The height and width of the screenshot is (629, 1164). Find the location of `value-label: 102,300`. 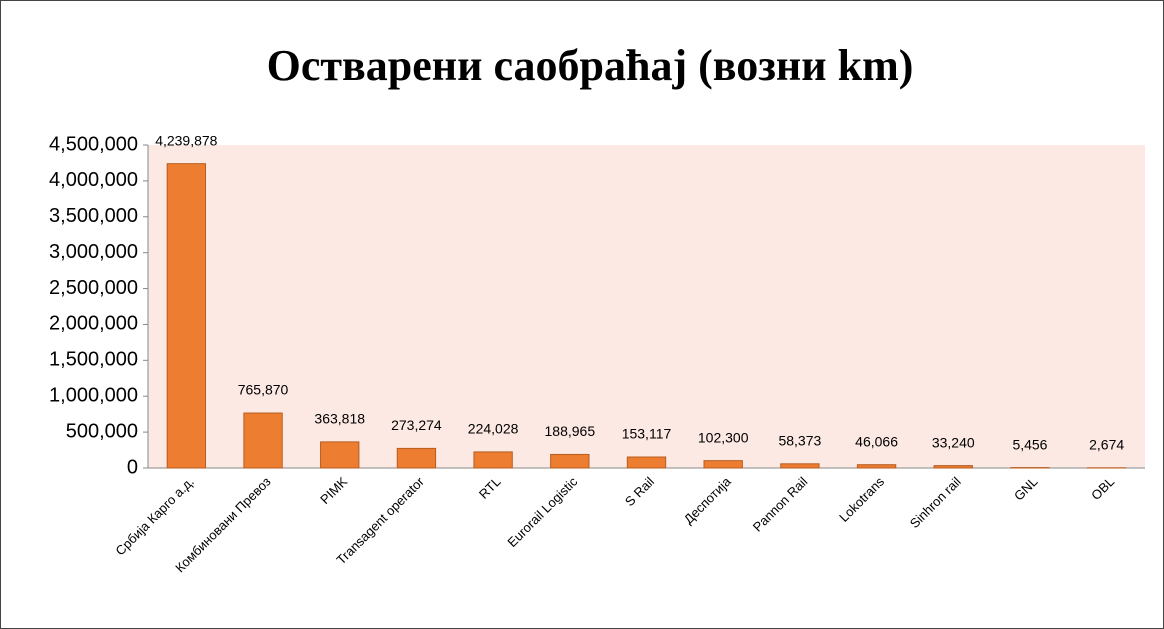

value-label: 102,300 is located at coordinates (723, 437).